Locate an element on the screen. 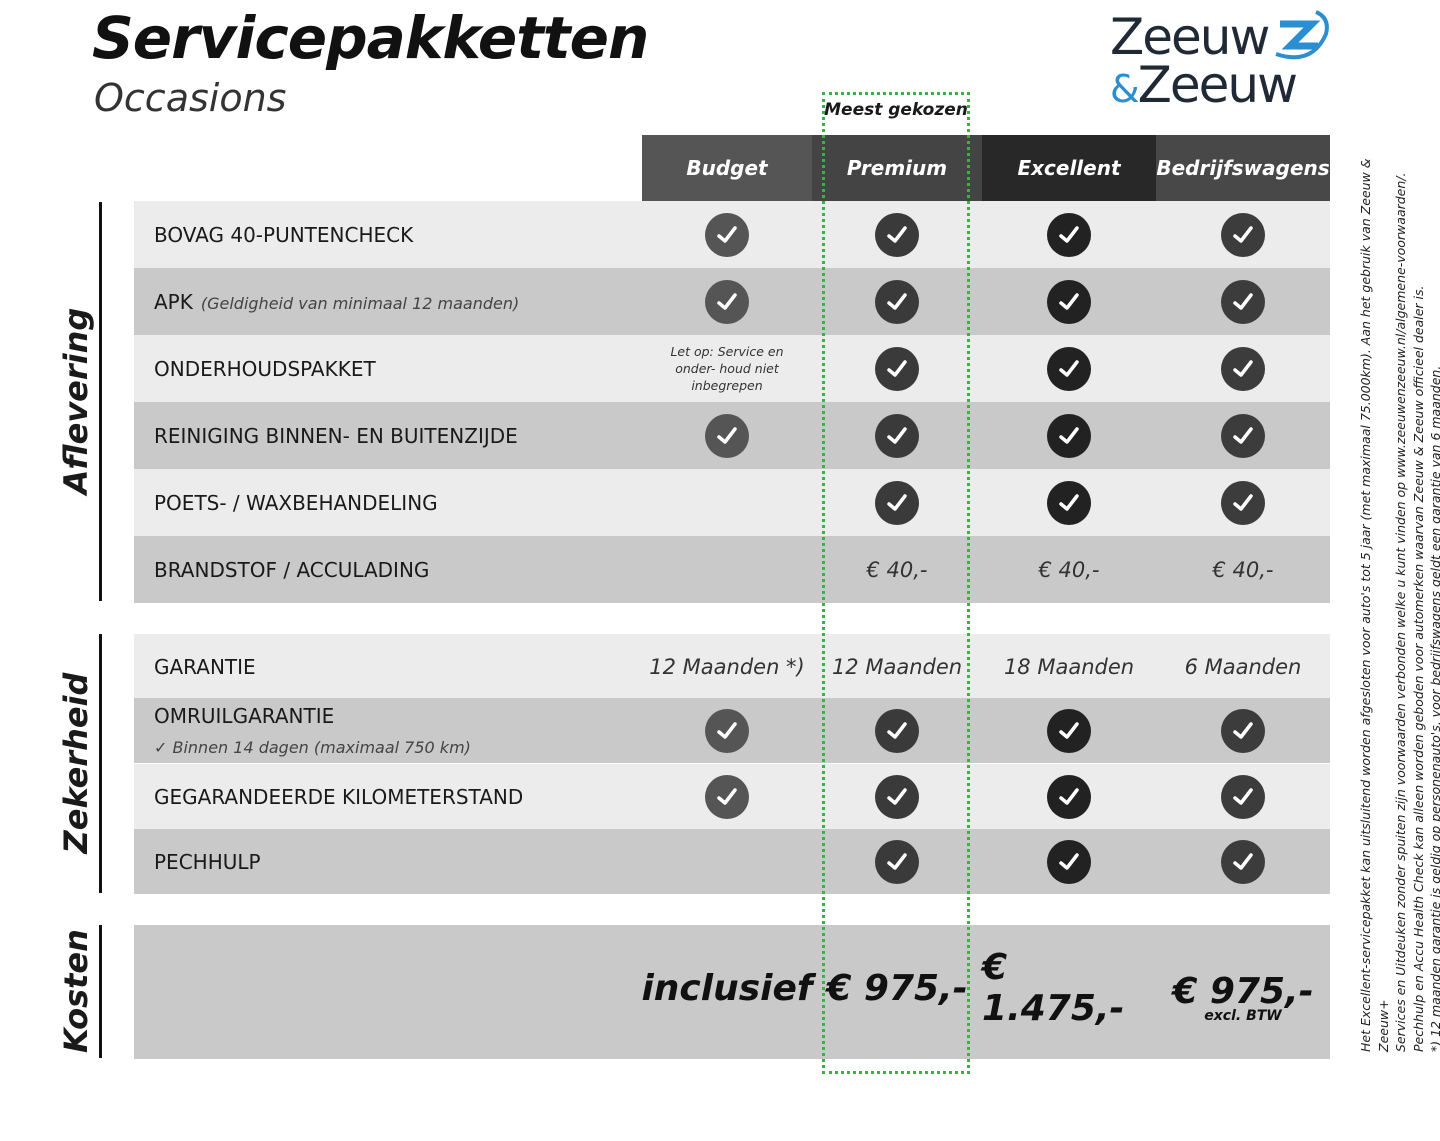 Image resolution: width=1440 pixels, height=1141 pixels. cell-value: 12 Maanden is located at coordinates (897, 666).